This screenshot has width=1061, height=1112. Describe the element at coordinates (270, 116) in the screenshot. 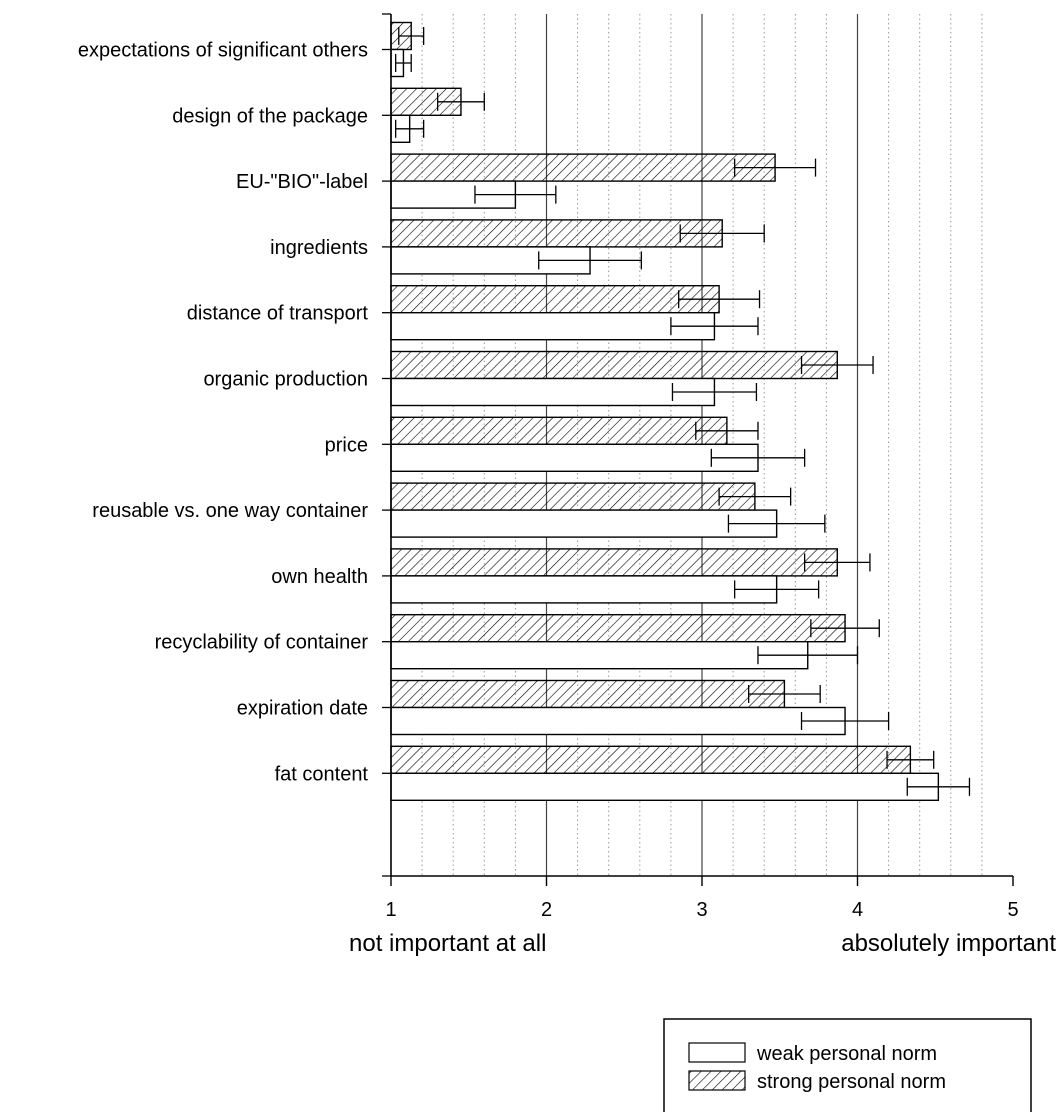

I see `category-label: design of the package` at that location.